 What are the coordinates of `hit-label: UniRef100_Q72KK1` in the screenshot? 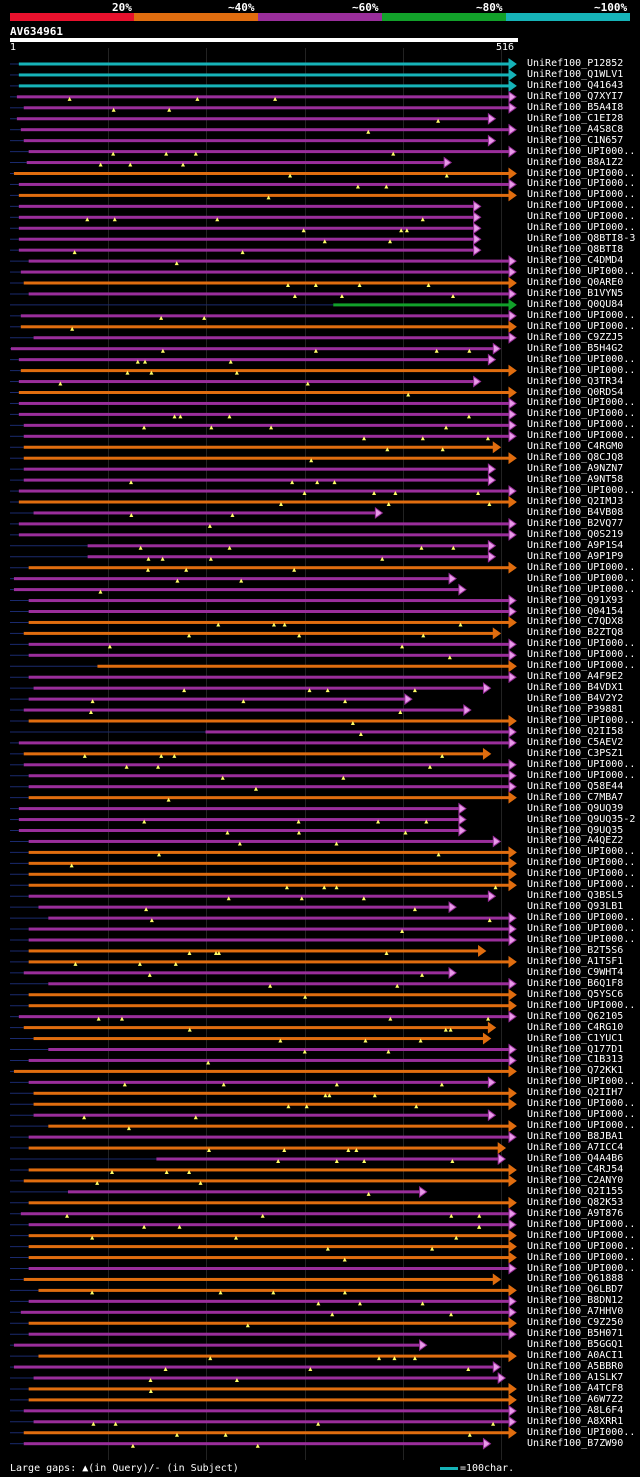 It's located at (575, 1071).